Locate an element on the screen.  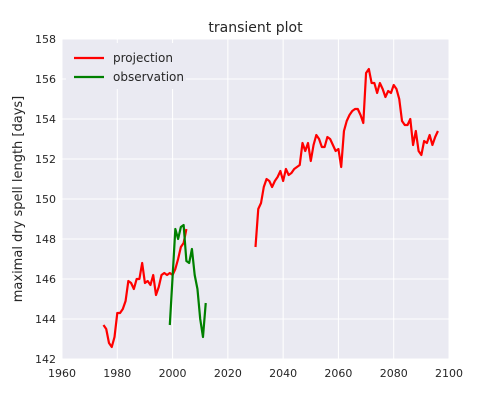
y-tick-label: 150 is located at coordinates (45, 199).